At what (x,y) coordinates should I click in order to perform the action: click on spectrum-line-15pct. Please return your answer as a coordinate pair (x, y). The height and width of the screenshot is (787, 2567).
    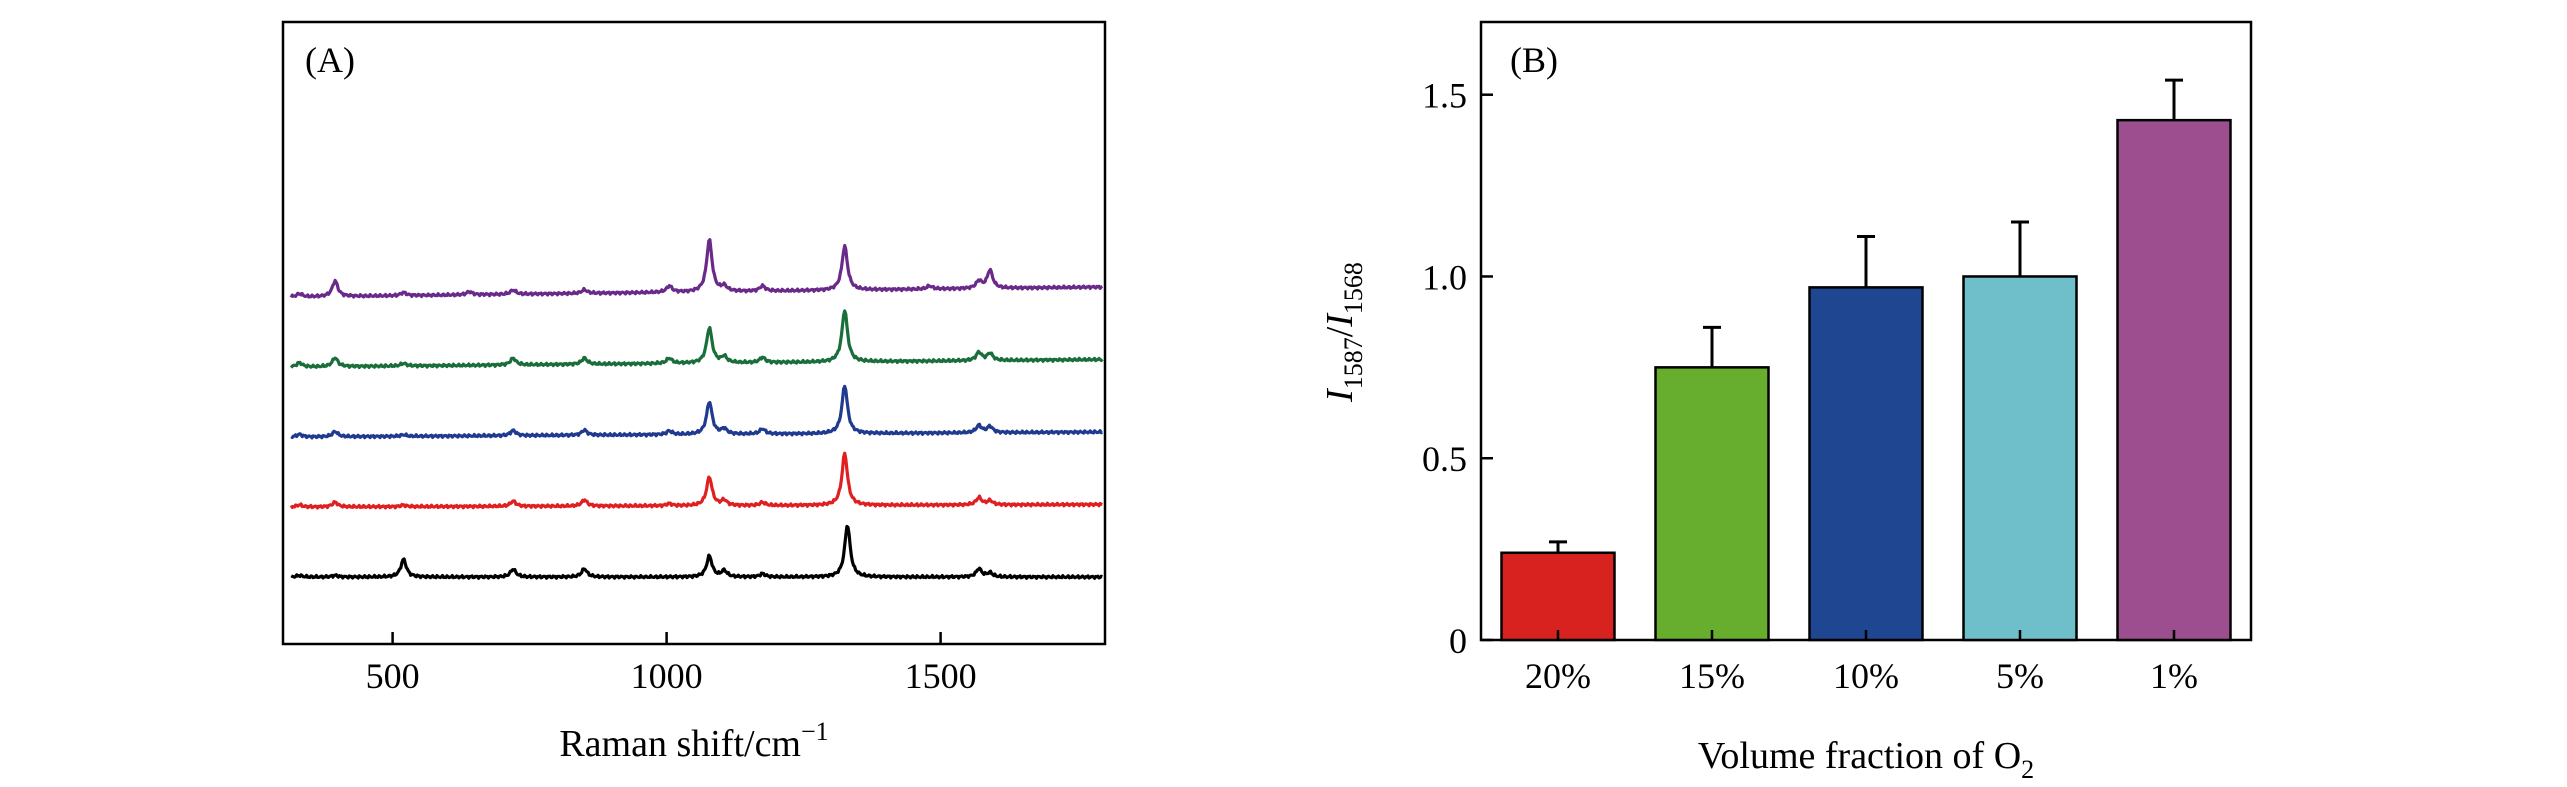
    Looking at the image, I should click on (696, 480).